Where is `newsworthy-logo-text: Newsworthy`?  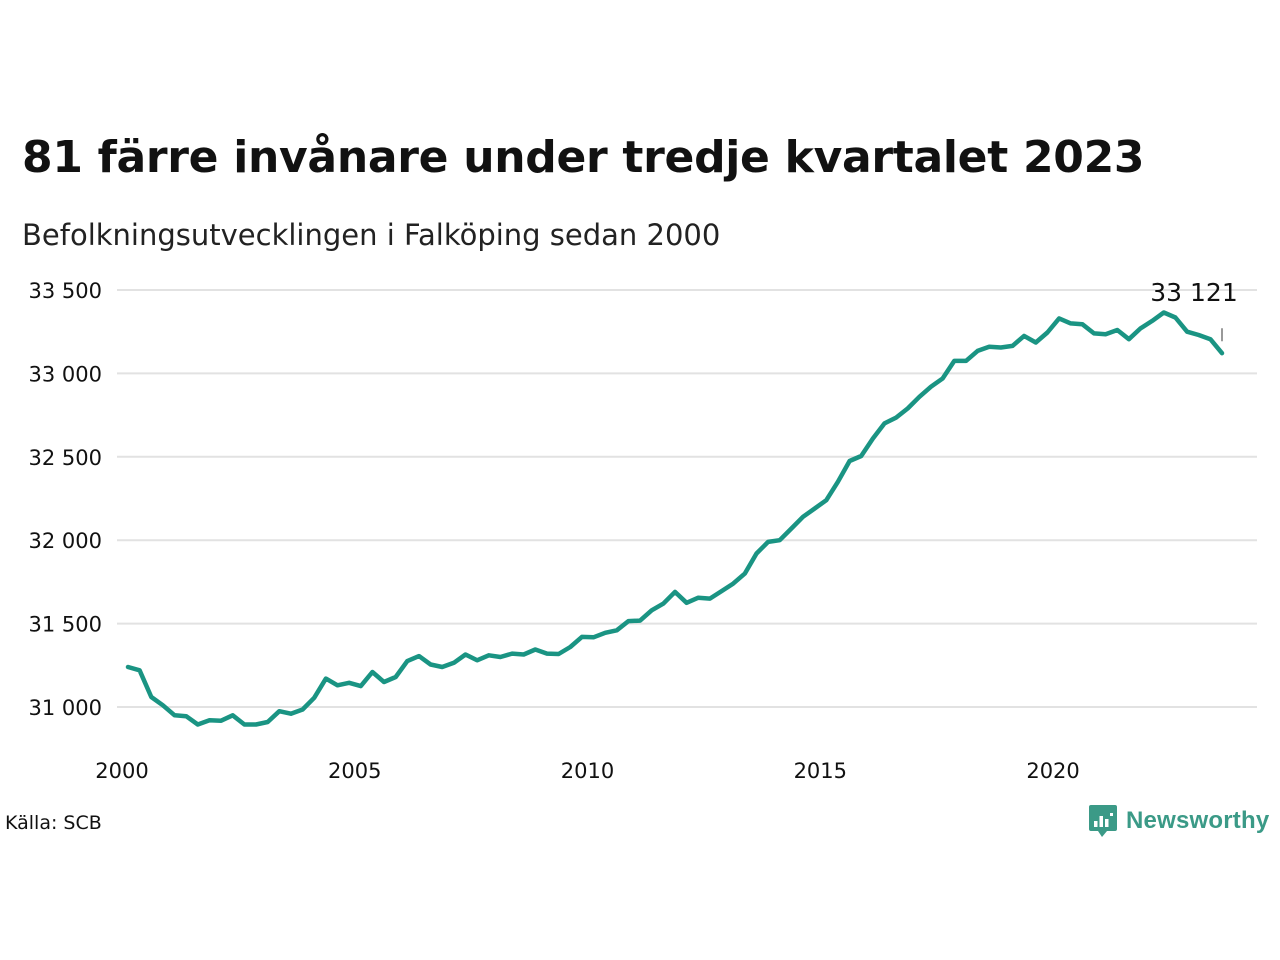 newsworthy-logo-text: Newsworthy is located at coordinates (1198, 820).